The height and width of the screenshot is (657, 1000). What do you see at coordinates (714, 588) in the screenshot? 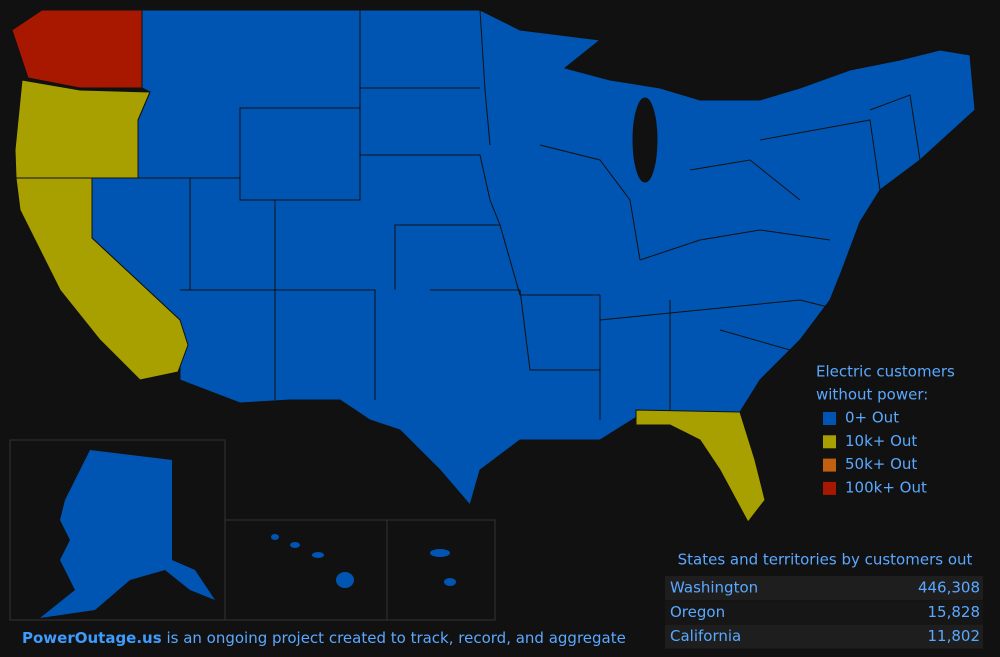
I see `state-name: Washington` at bounding box center [714, 588].